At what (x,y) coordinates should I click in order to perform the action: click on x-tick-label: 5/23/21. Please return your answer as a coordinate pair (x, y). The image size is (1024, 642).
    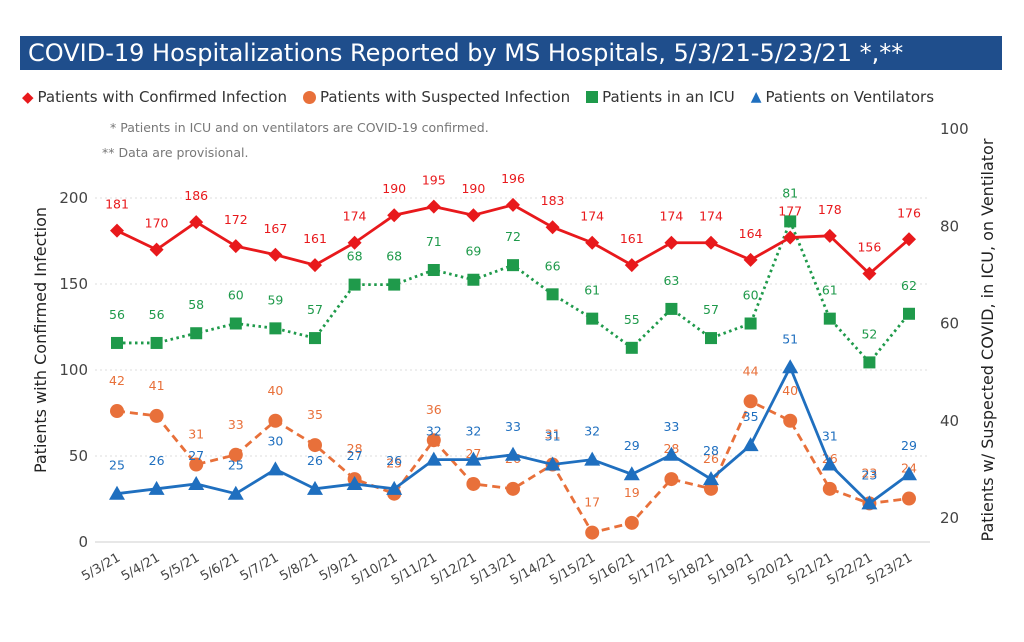
    Looking at the image, I should click on (889, 569).